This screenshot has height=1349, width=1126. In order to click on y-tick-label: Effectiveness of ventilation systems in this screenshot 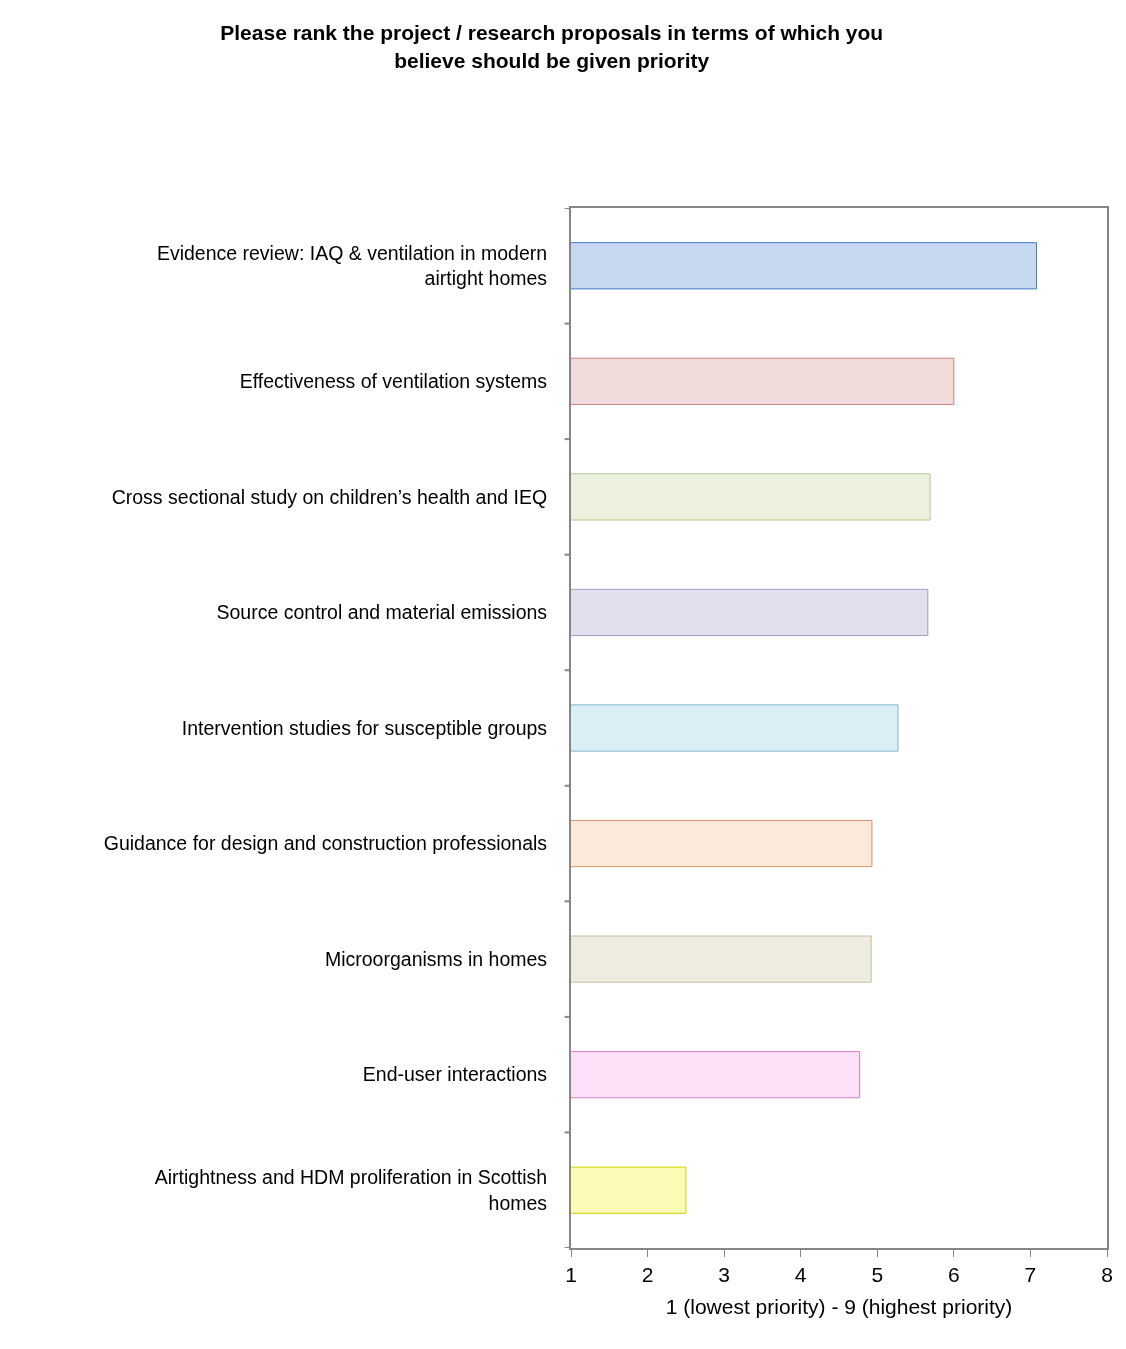, I will do `click(393, 381)`.